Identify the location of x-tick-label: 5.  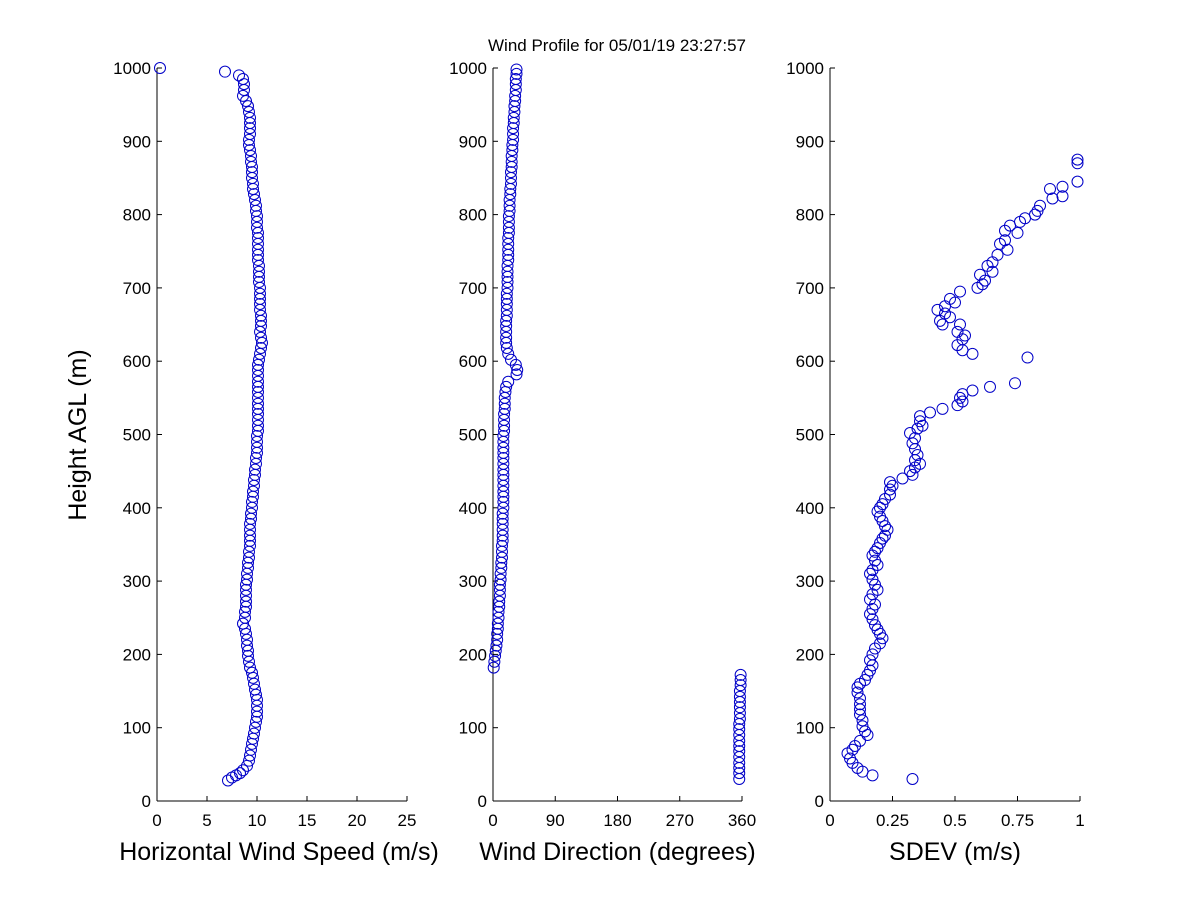
(206, 820).